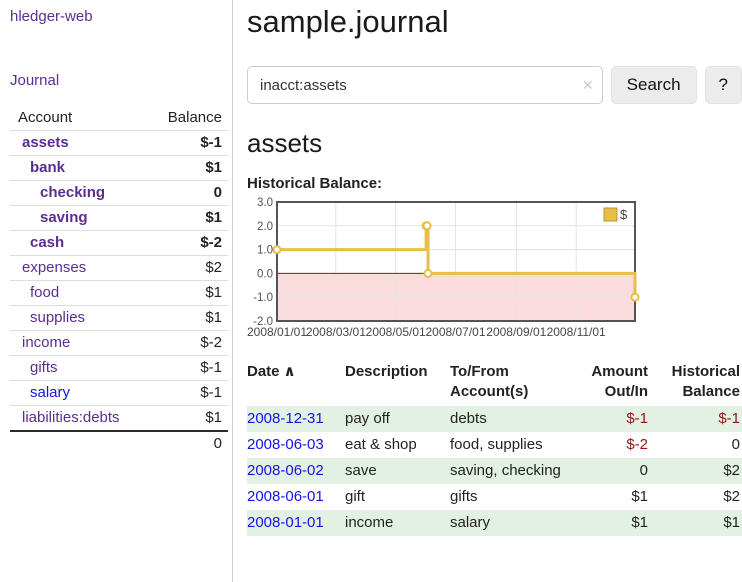 The height and width of the screenshot is (582, 742). What do you see at coordinates (45, 117) in the screenshot?
I see `account-column-header: Account` at bounding box center [45, 117].